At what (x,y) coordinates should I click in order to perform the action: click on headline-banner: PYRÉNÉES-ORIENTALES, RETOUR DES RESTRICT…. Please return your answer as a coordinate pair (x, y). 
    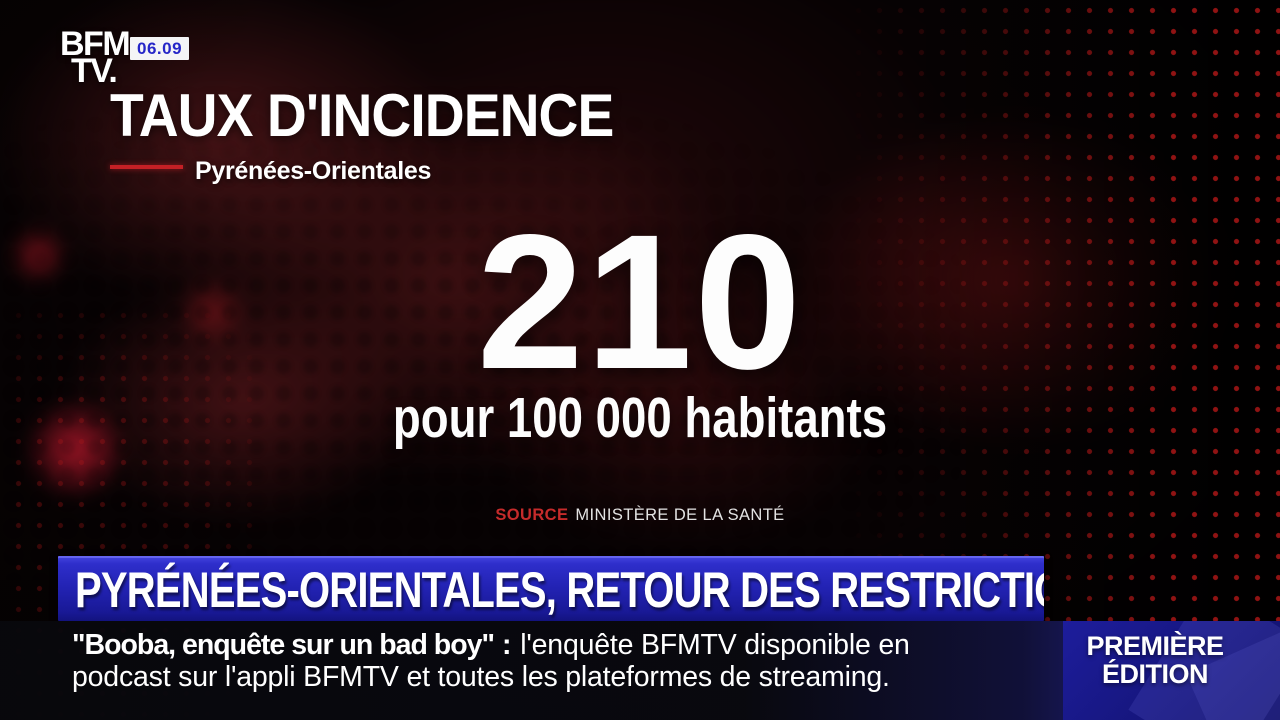
    Looking at the image, I should click on (551, 588).